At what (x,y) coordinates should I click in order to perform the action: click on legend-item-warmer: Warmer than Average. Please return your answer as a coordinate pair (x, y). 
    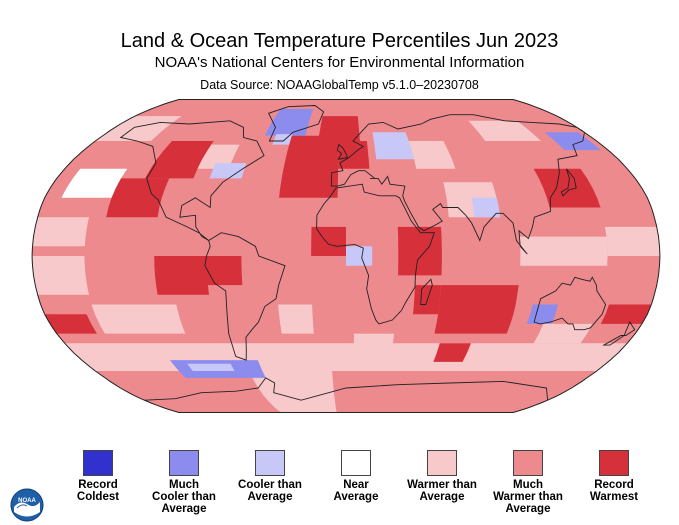
    Looking at the image, I should click on (442, 476).